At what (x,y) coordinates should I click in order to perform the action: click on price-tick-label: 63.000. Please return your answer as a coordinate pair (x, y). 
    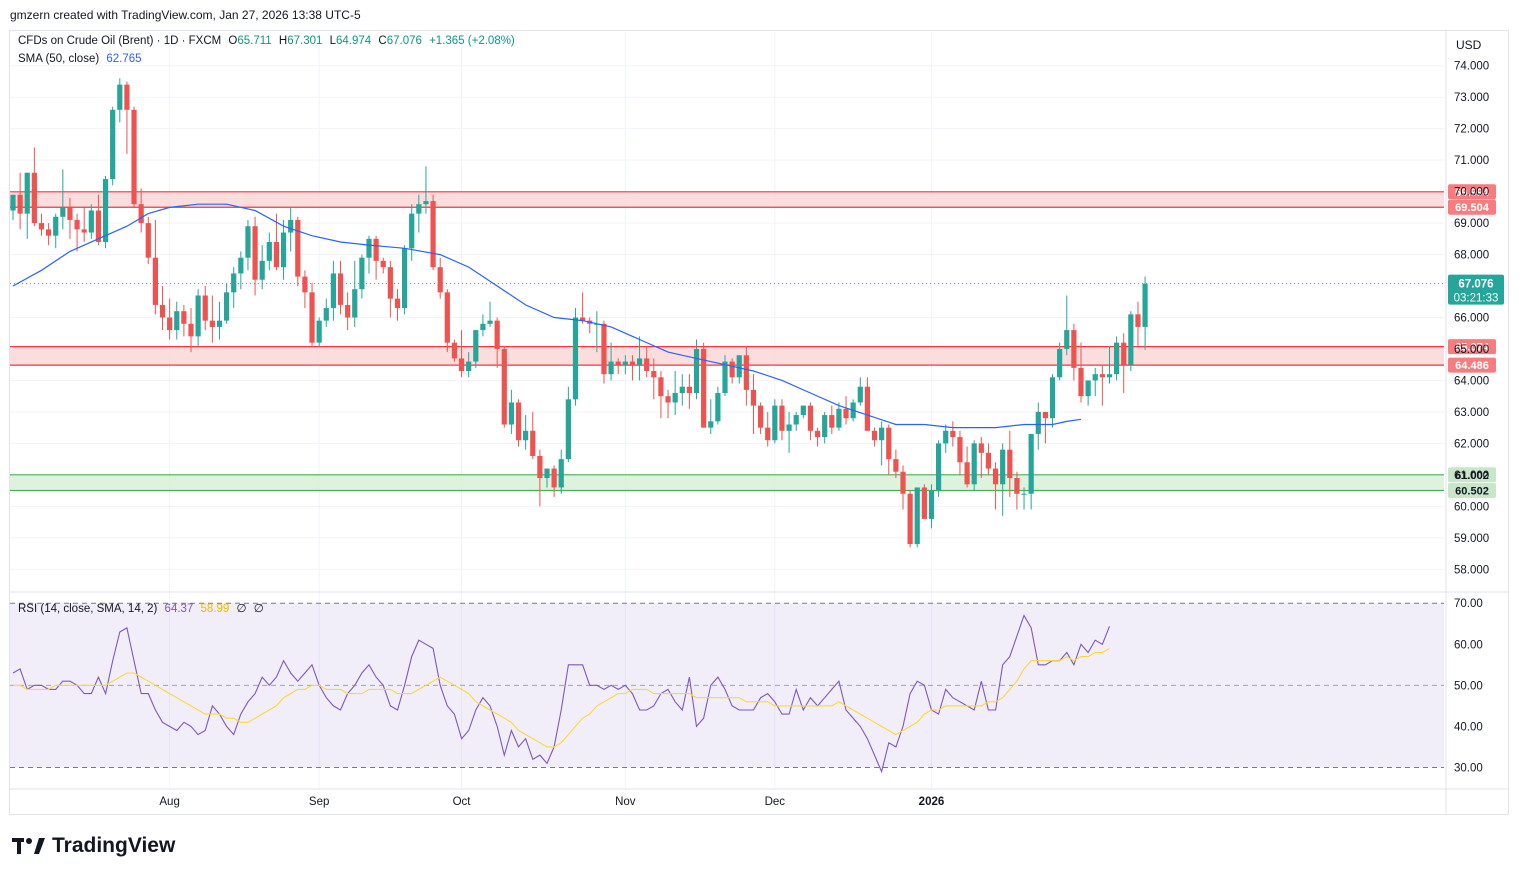
    Looking at the image, I should click on (1471, 413).